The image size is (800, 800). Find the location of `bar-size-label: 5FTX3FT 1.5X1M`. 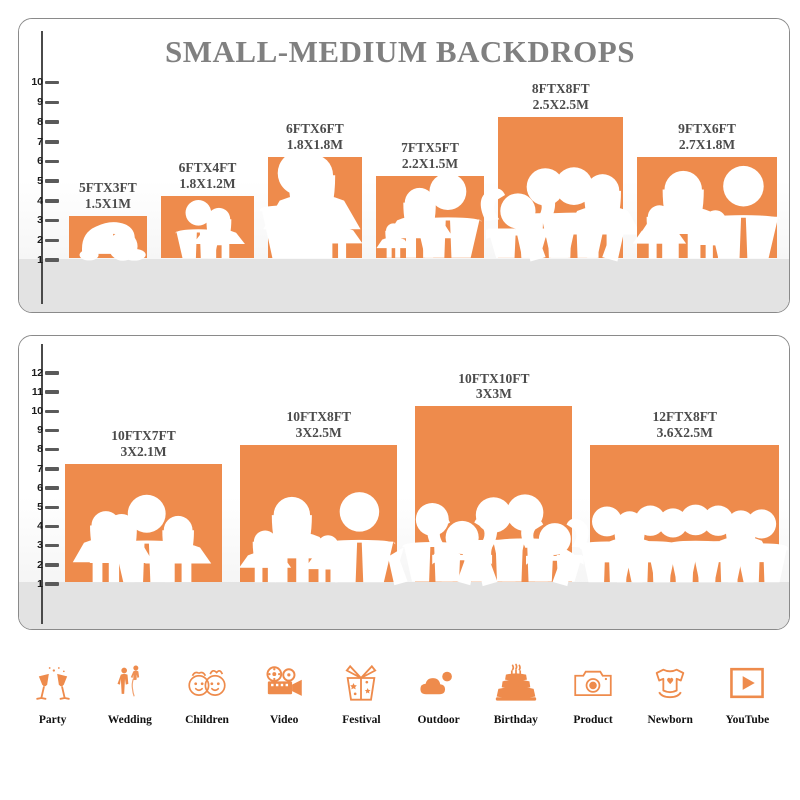

bar-size-label: 5FTX3FT 1.5X1M is located at coordinates (108, 196).